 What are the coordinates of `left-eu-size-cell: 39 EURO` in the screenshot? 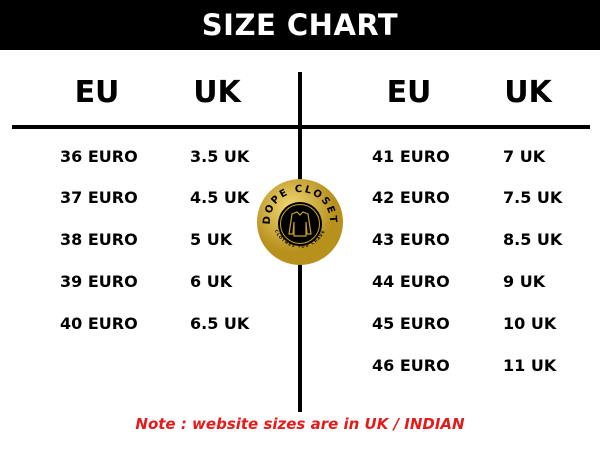 It's located at (99, 281).